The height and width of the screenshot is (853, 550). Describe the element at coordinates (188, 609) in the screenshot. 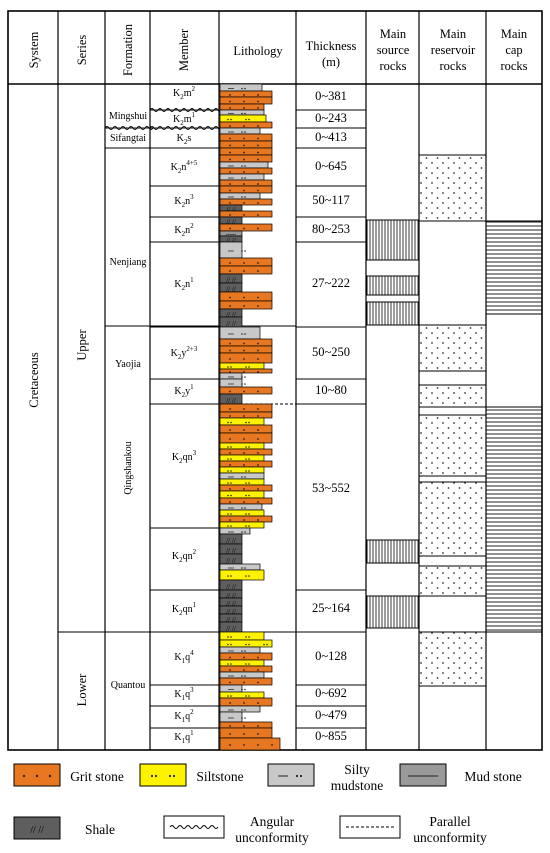

I see `member-name: qn` at that location.